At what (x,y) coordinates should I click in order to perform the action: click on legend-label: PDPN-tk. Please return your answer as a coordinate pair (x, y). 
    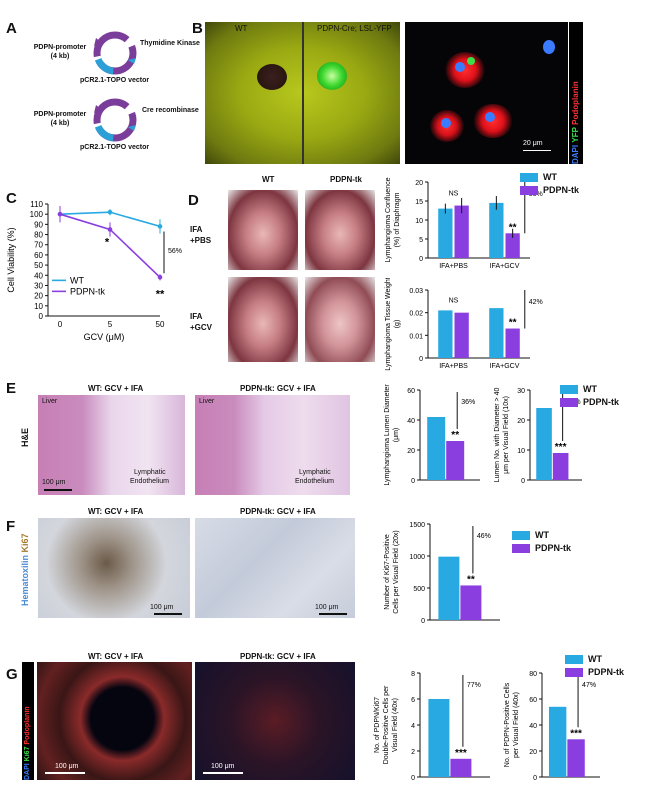
    Looking at the image, I should click on (88, 291).